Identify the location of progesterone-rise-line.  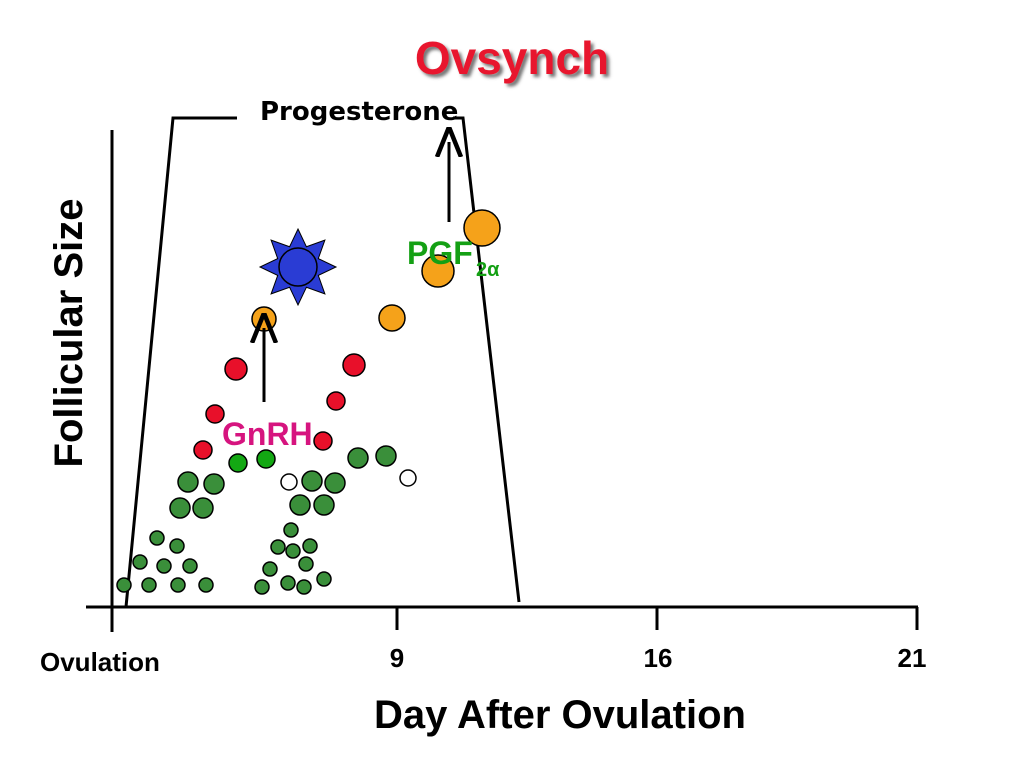
(180, 362).